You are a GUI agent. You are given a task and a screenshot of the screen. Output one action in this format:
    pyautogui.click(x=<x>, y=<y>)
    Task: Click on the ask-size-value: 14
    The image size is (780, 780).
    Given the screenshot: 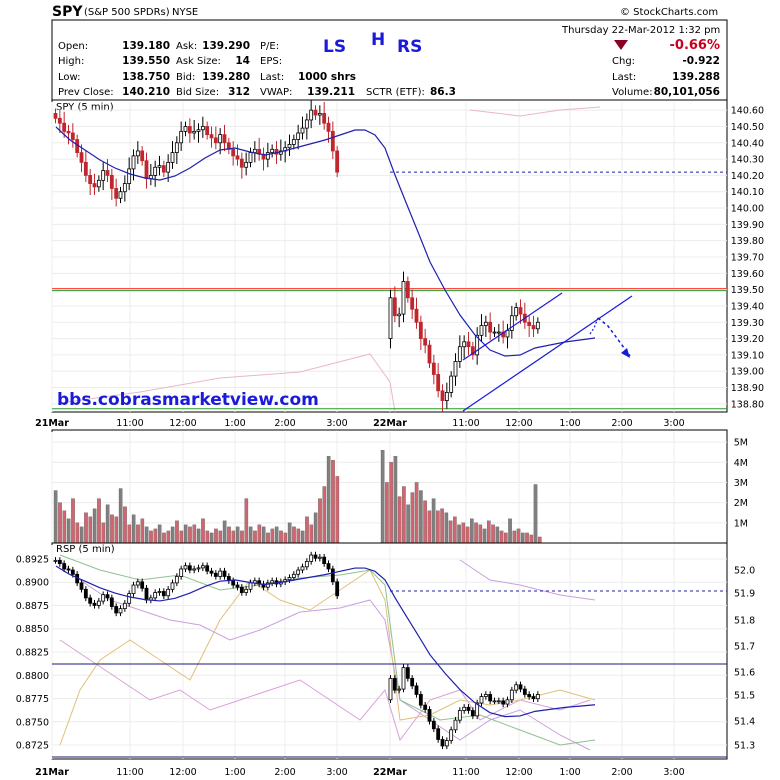 What is the action you would take?
    pyautogui.click(x=242, y=61)
    